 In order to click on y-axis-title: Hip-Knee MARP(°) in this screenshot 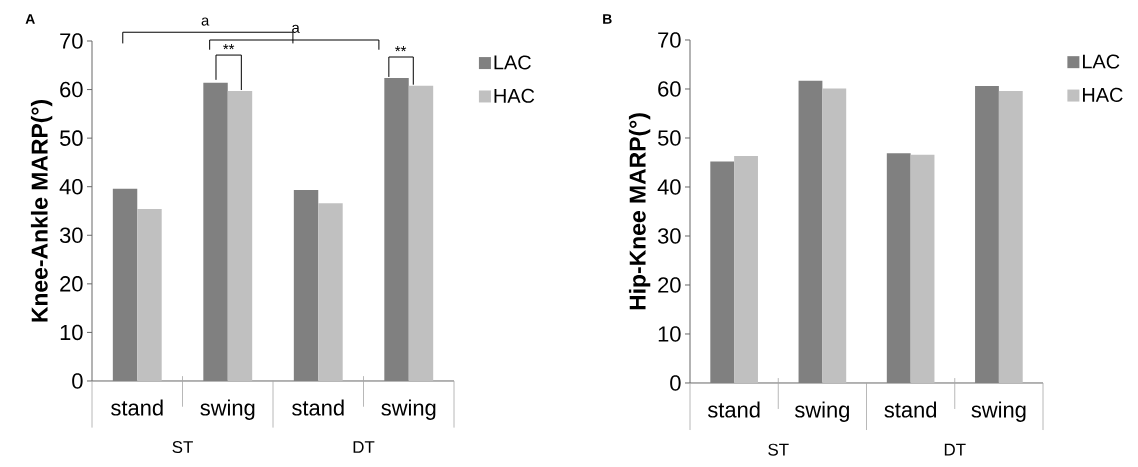, I will do `click(639, 211)`.